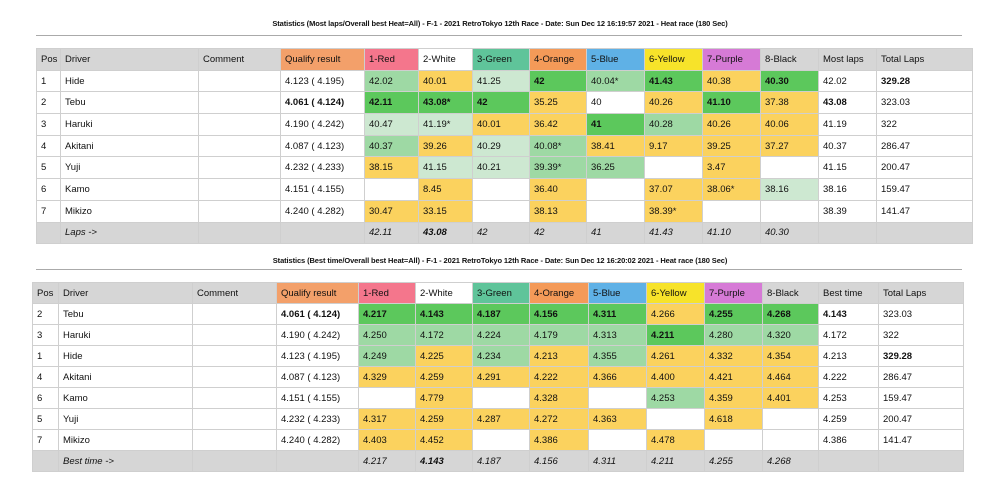 The width and height of the screenshot is (1000, 480). Describe the element at coordinates (847, 81) in the screenshot. I see `most-laps-cell: 42.02` at that location.